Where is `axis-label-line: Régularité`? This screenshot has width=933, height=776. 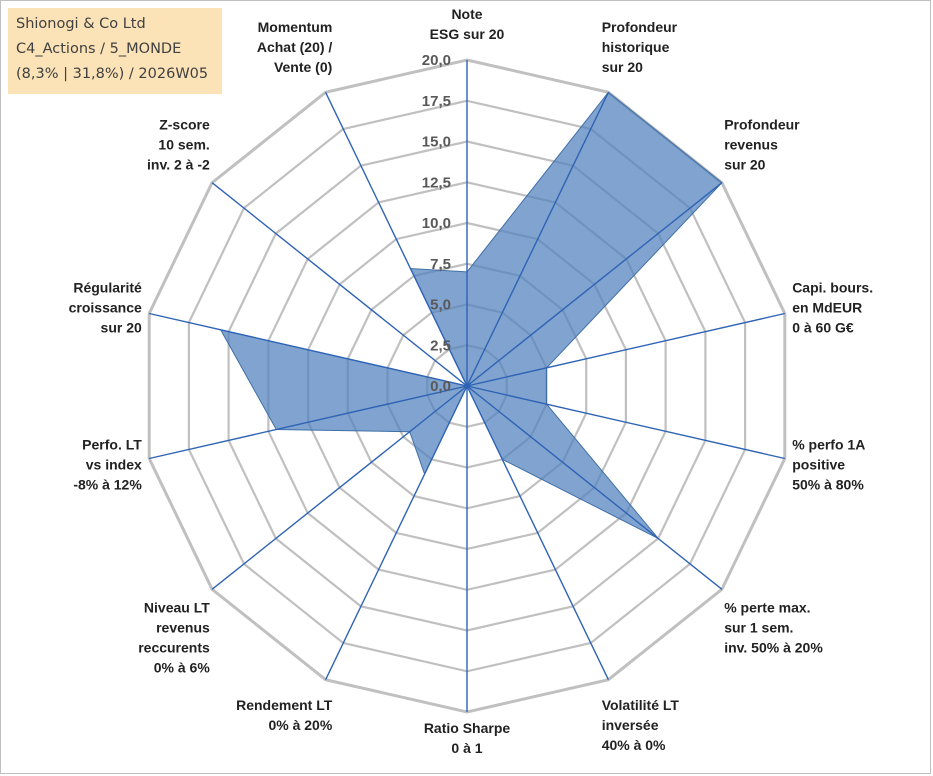
axis-label-line: Régularité is located at coordinates (107, 288).